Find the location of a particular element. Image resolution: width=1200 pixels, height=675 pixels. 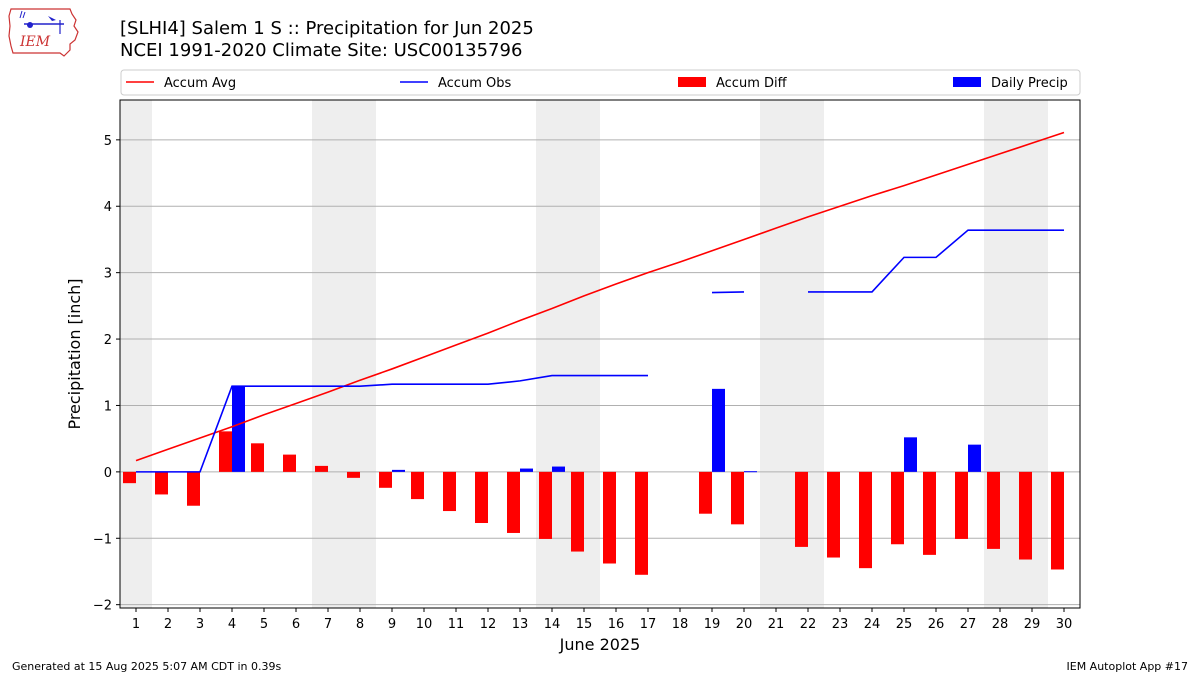

y-tick-label: −1 is located at coordinates (102, 539).